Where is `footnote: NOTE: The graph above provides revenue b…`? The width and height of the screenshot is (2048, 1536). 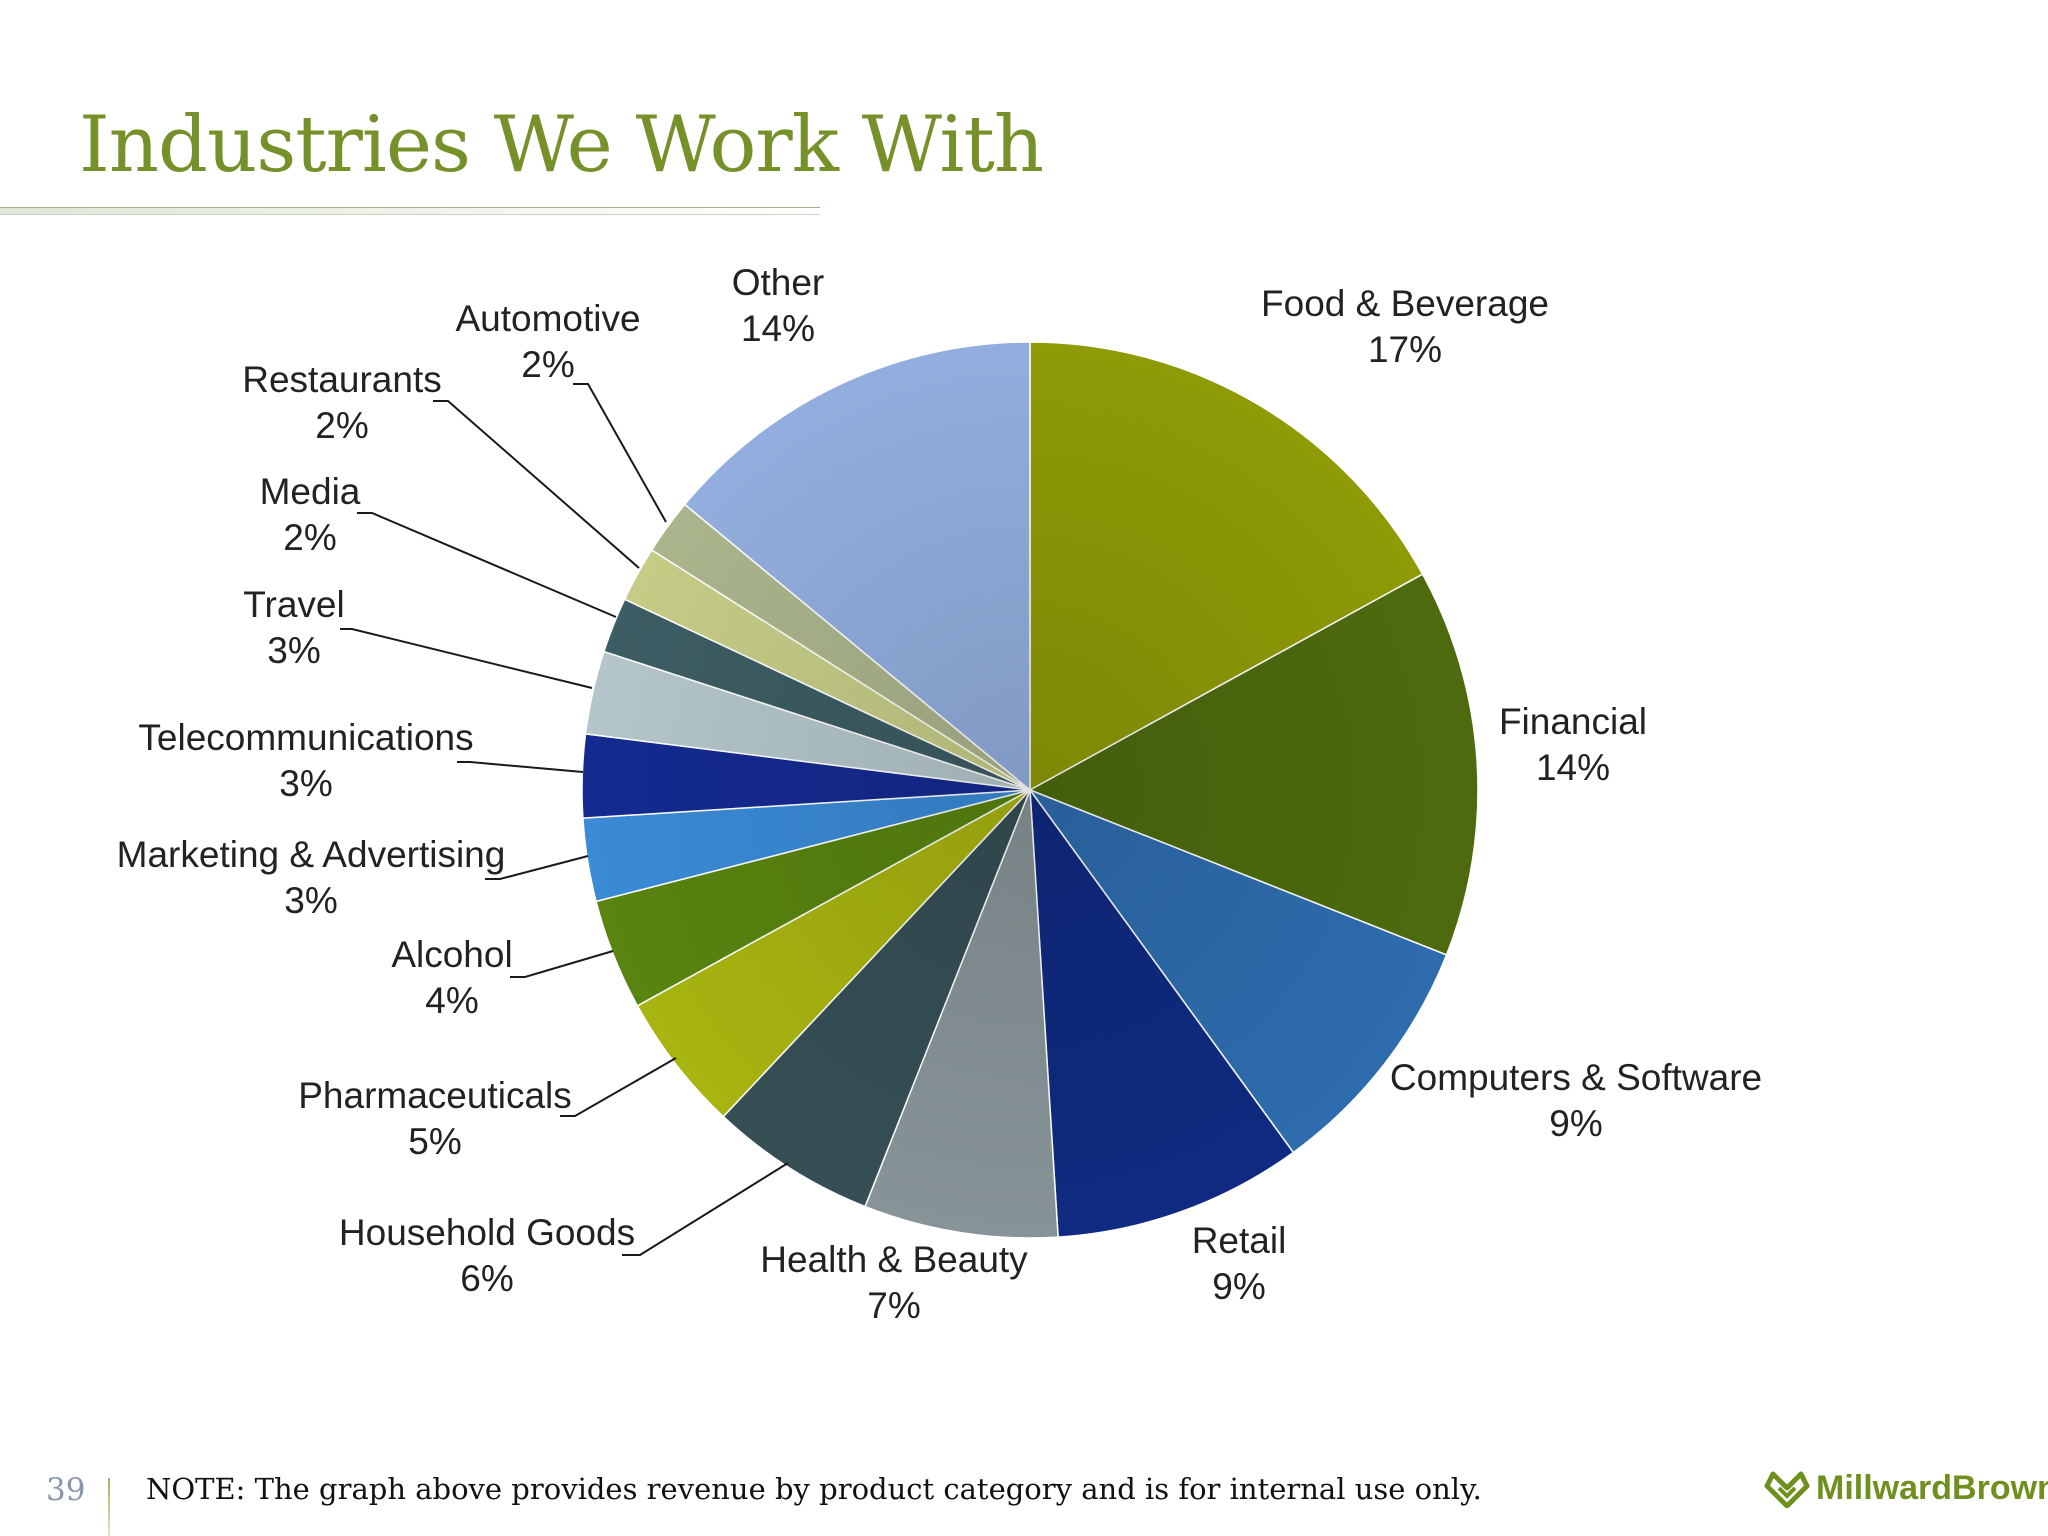
footnote: NOTE: The graph above provides revenue b… is located at coordinates (814, 1489).